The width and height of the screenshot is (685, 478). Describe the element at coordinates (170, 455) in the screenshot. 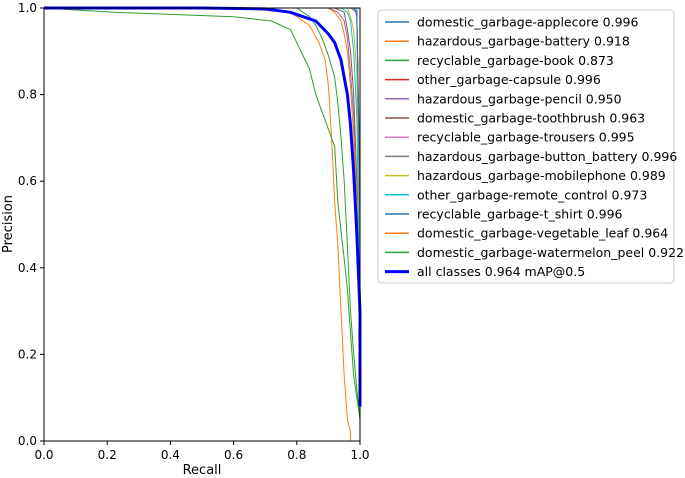

I see `x-tick-label: 0.4` at that location.